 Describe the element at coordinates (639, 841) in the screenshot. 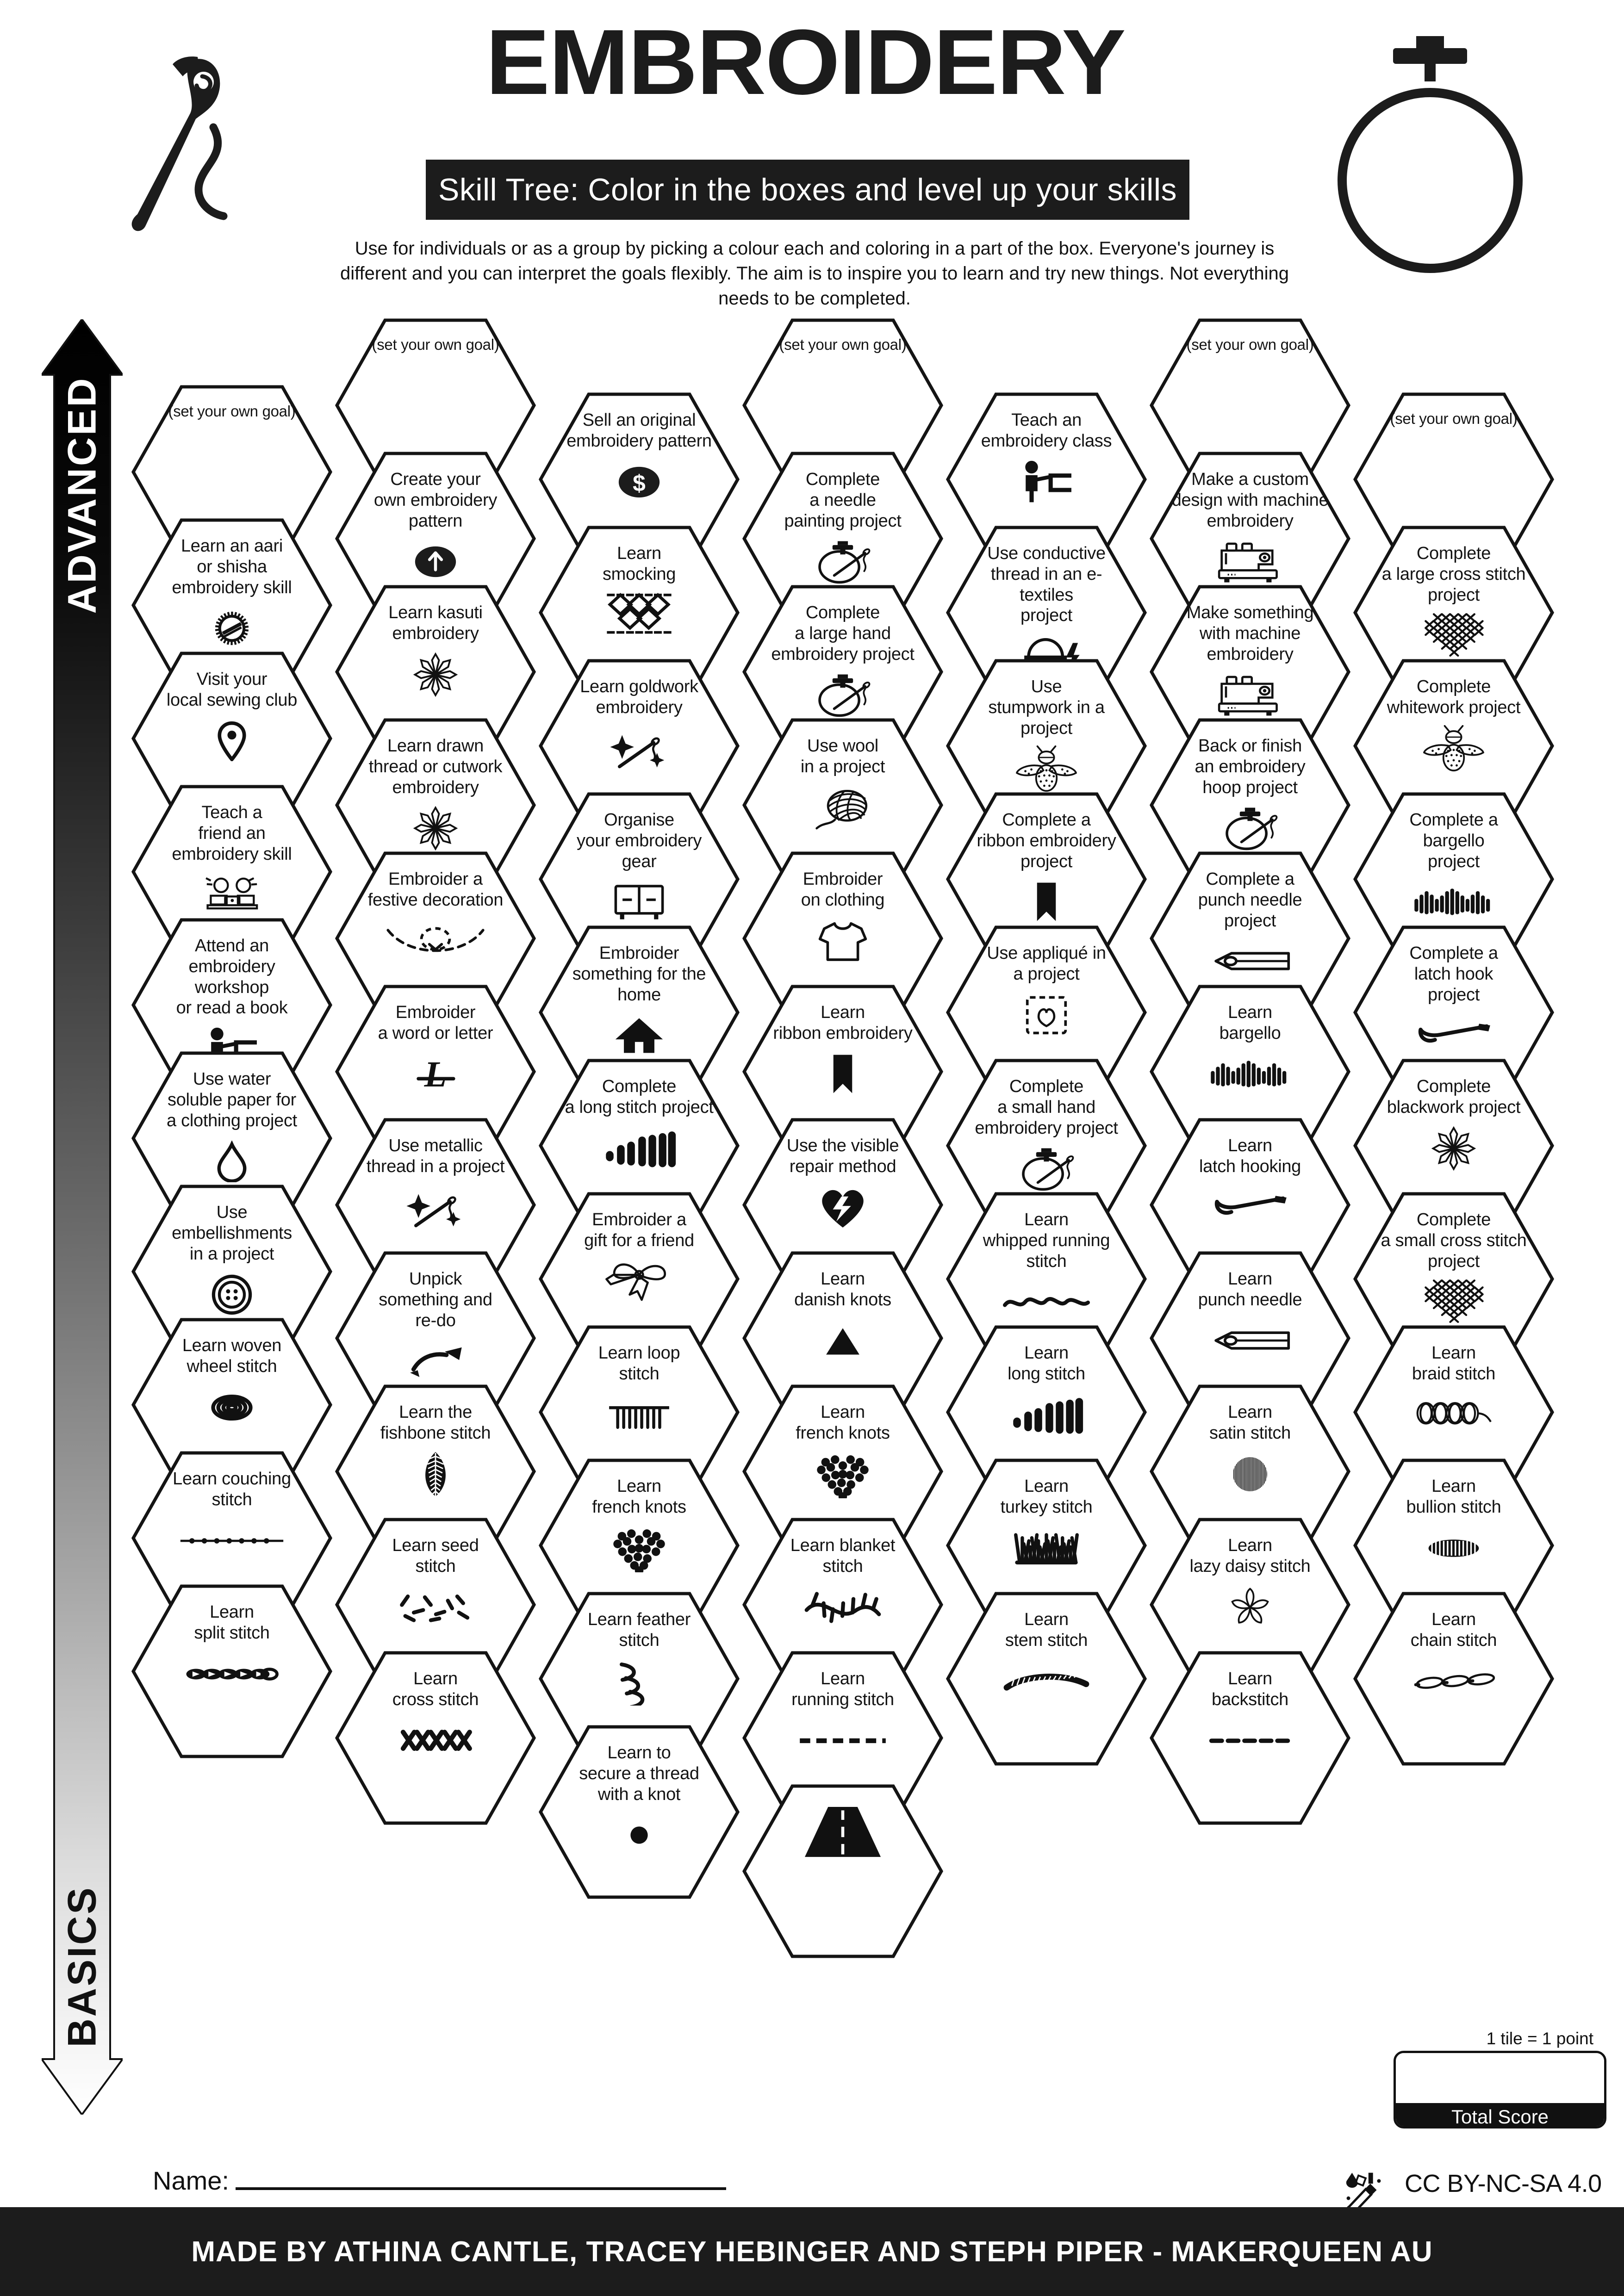

I see `skill-tile-label: Organise your embroidery gear` at that location.